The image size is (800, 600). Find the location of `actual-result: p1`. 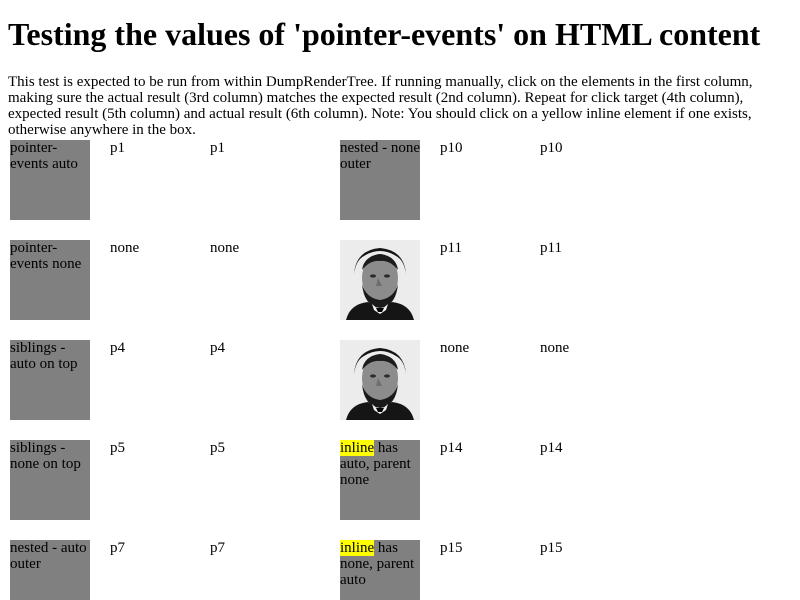

actual-result: p1 is located at coordinates (217, 148).